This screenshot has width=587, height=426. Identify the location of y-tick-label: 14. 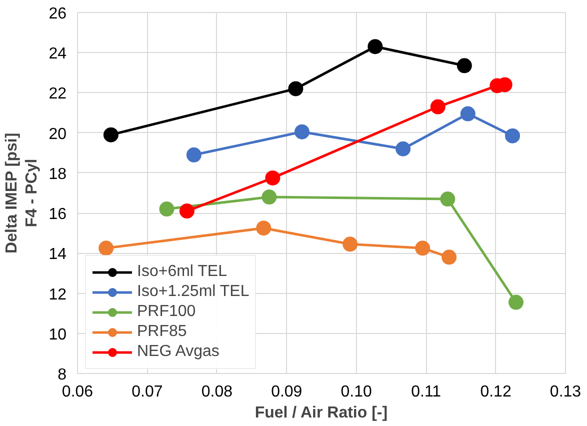
(57, 255).